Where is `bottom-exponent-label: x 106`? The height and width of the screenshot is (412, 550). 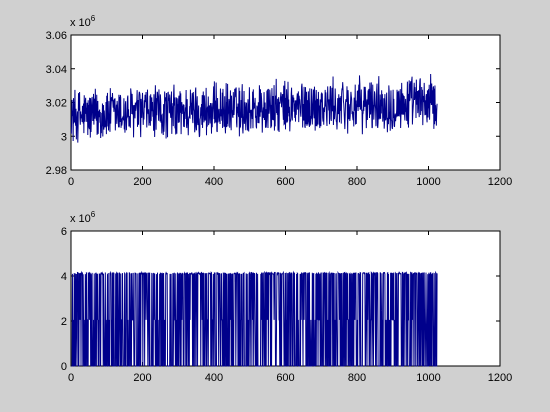
bottom-exponent-label: x 106 is located at coordinates (83, 217).